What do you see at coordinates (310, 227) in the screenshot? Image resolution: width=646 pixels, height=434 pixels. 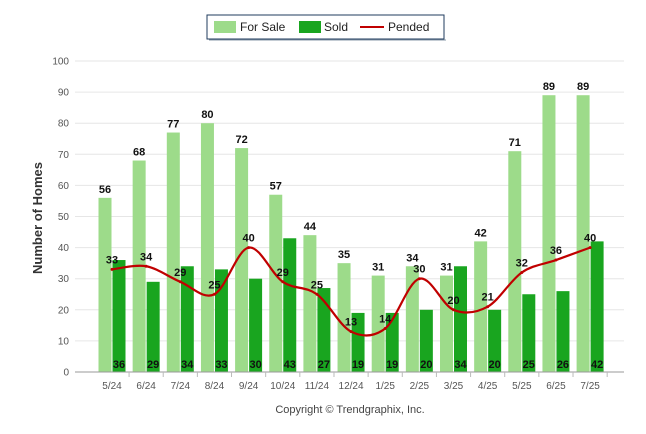 I see `for-sale-value-label: 44` at bounding box center [310, 227].